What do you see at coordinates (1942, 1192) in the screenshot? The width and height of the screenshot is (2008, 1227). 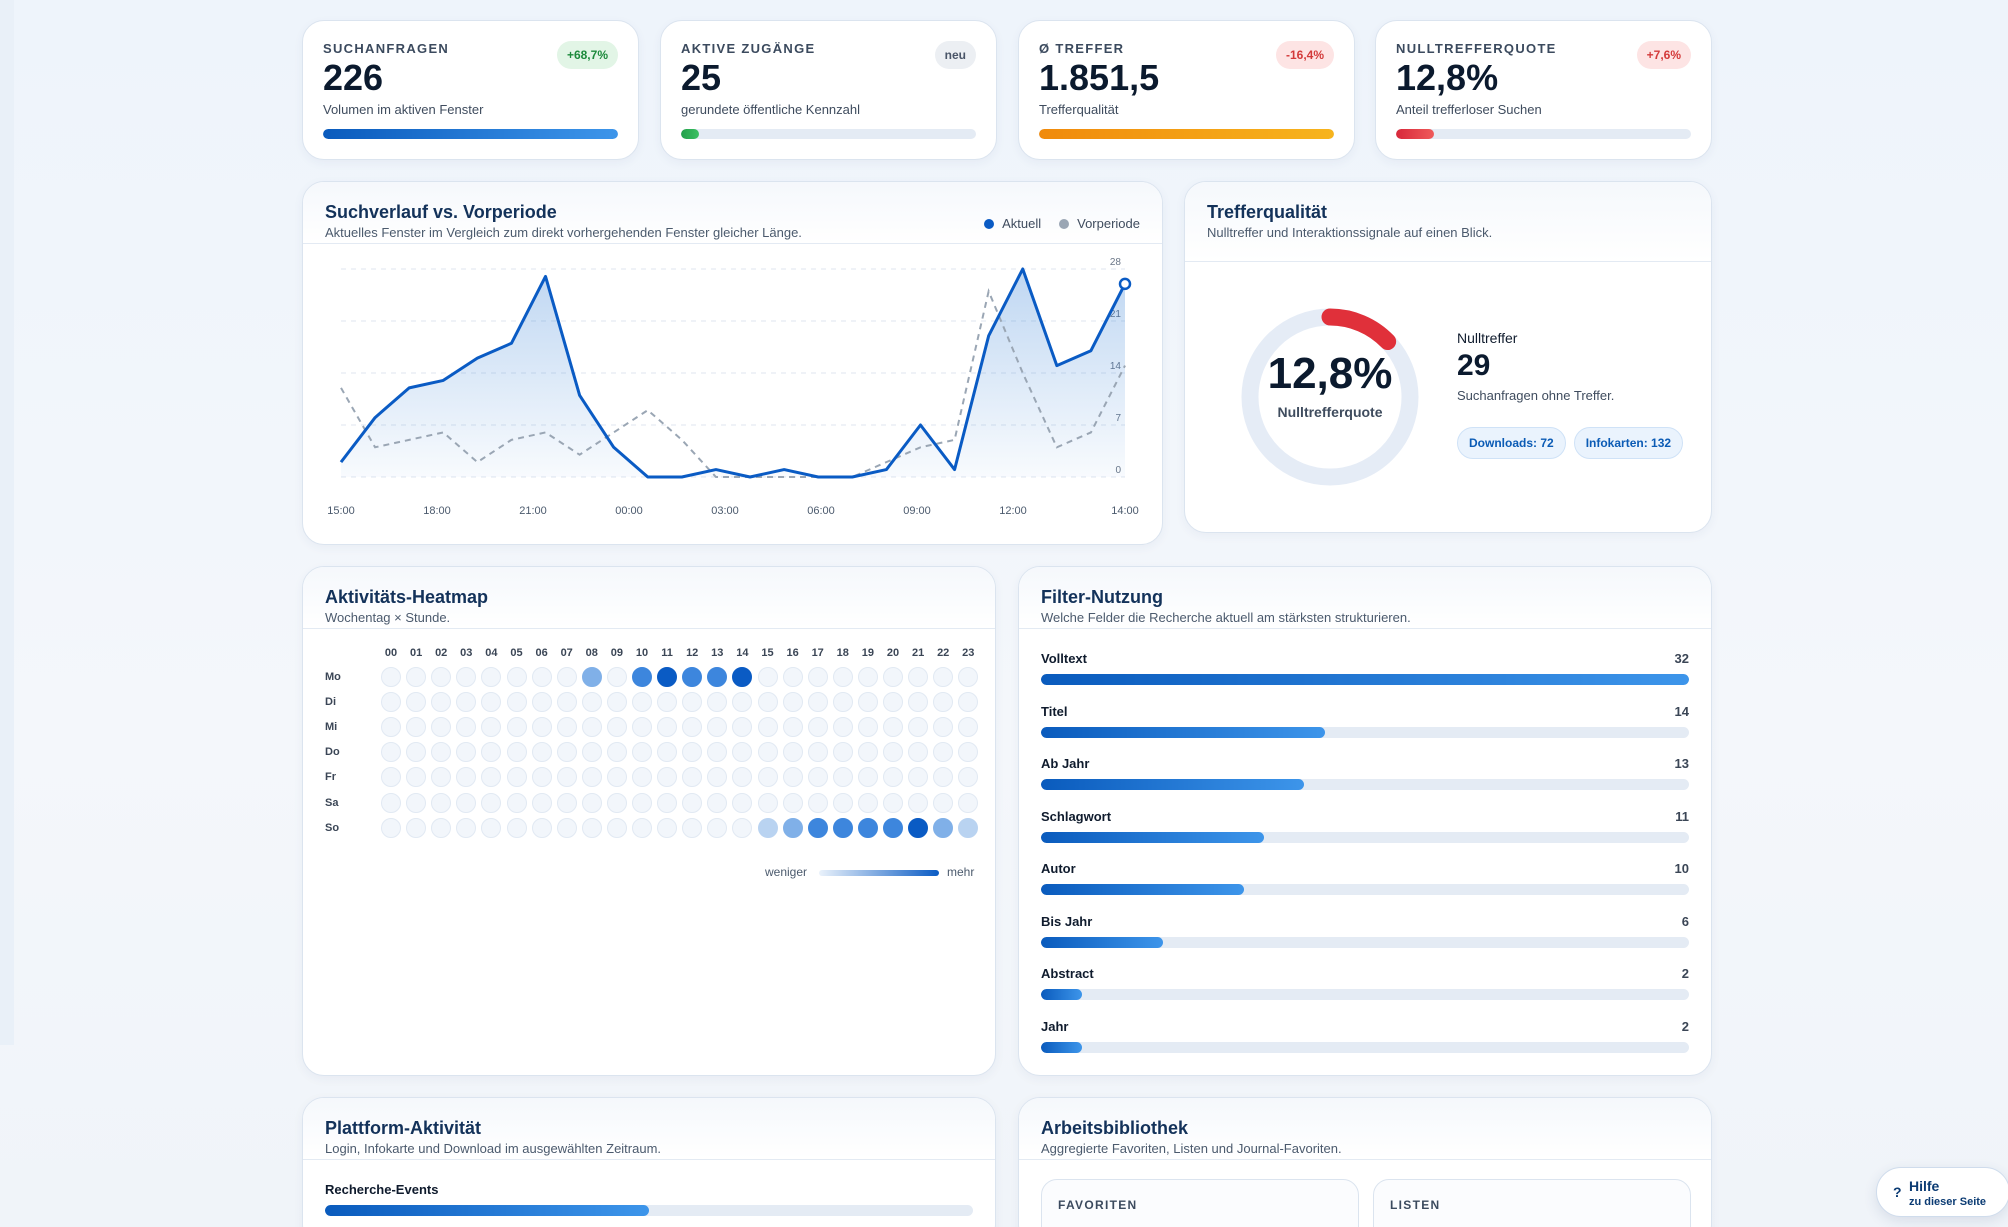 I see `help-button: ? Hilfe zu dieser Seite` at bounding box center [1942, 1192].